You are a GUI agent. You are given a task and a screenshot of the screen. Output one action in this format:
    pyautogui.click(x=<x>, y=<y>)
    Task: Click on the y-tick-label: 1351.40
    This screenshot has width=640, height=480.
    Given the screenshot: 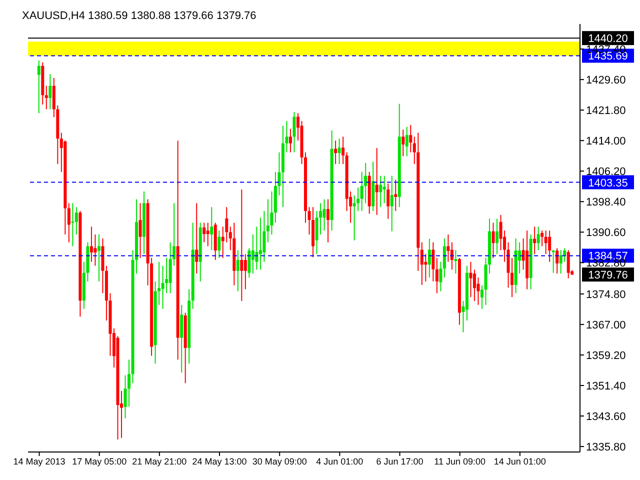 What is the action you would take?
    pyautogui.click(x=606, y=386)
    